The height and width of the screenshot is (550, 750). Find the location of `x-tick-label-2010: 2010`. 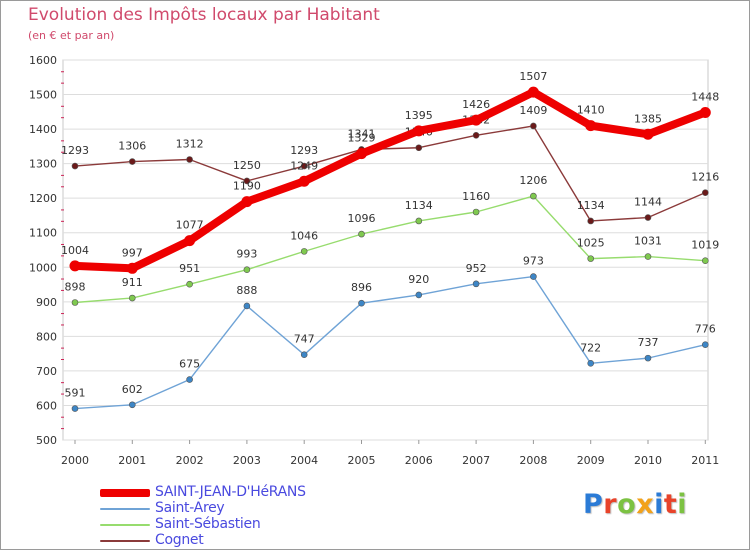

x-tick-label-2010: 2010 is located at coordinates (648, 460).